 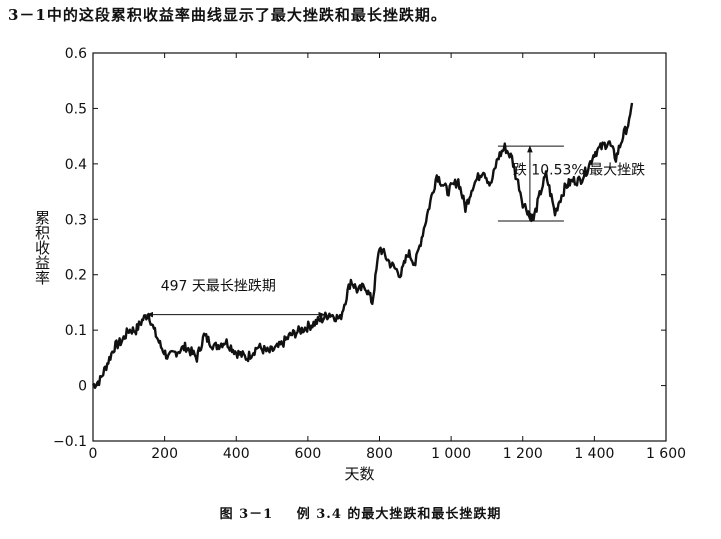 What do you see at coordinates (379, 454) in the screenshot?
I see `x-tick-label: 800` at bounding box center [379, 454].